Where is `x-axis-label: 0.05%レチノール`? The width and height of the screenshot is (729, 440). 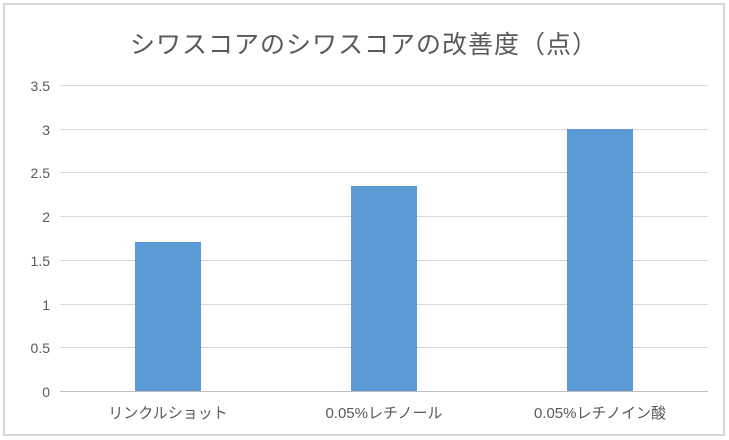
x-axis-label: 0.05%レチノール is located at coordinates (384, 413).